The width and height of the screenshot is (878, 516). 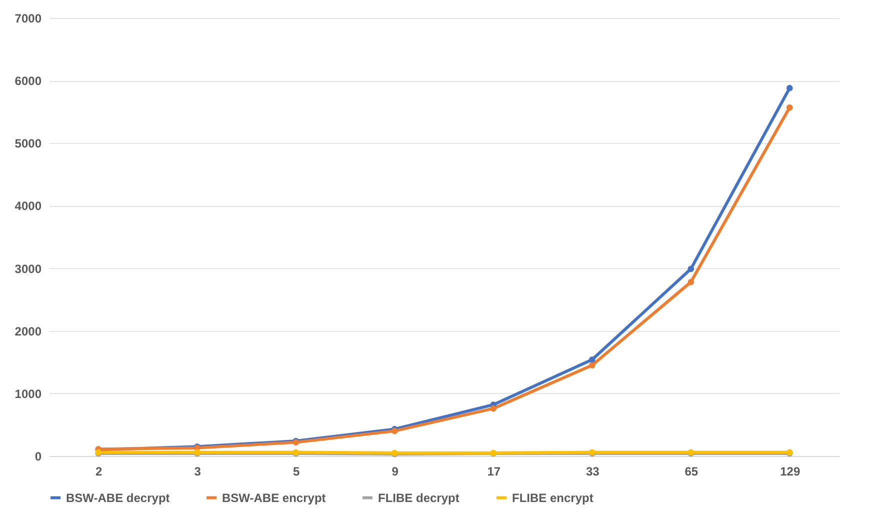 I want to click on x-tick-label: 33, so click(x=593, y=471).